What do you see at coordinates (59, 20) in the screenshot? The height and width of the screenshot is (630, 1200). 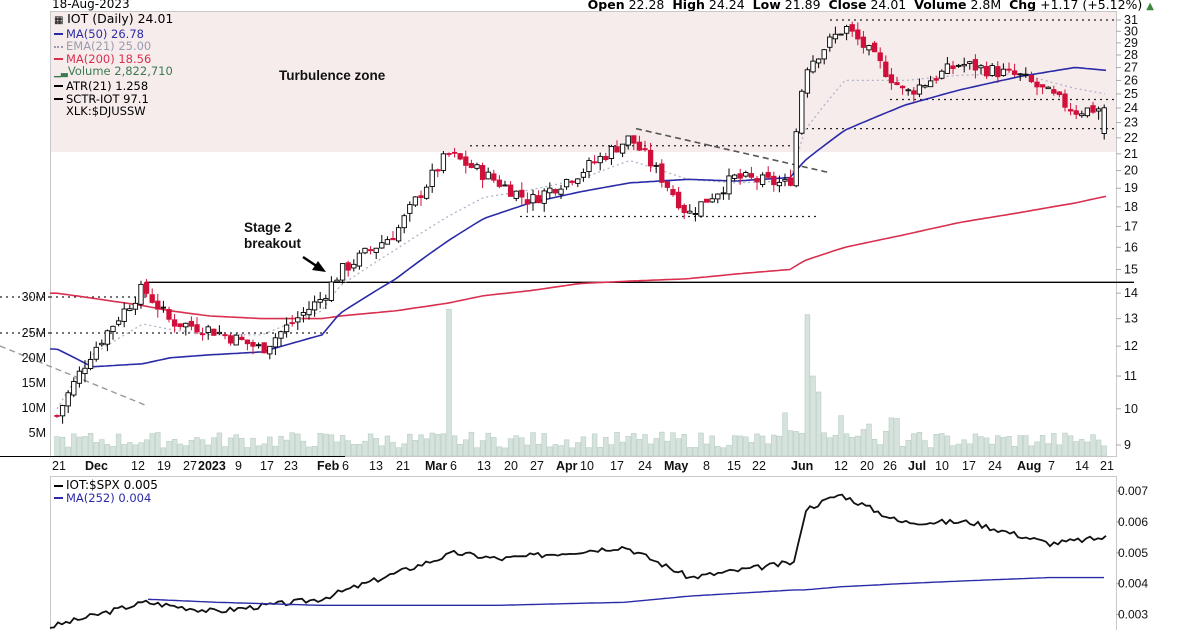 I see `candle-icon: ▦` at bounding box center [59, 20].